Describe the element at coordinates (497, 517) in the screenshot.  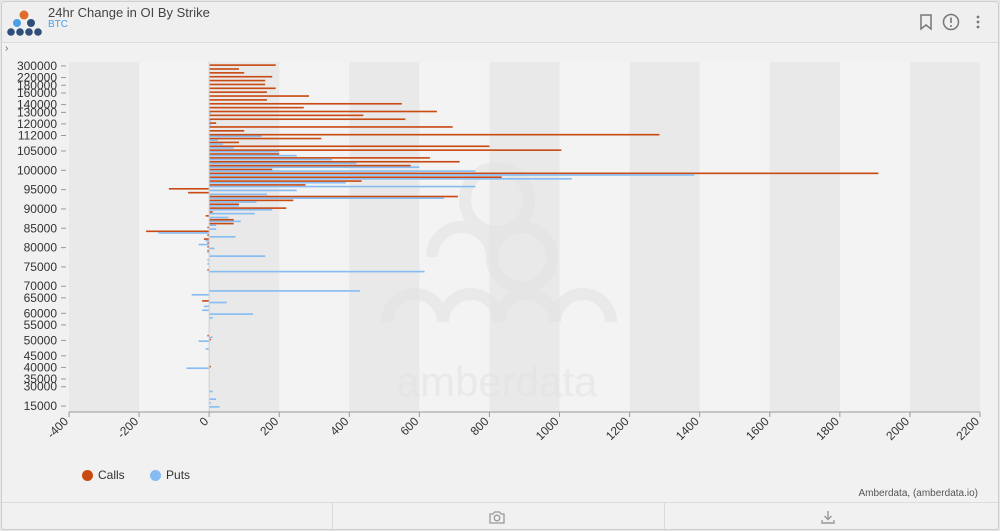
I see `camera-icon` at that location.